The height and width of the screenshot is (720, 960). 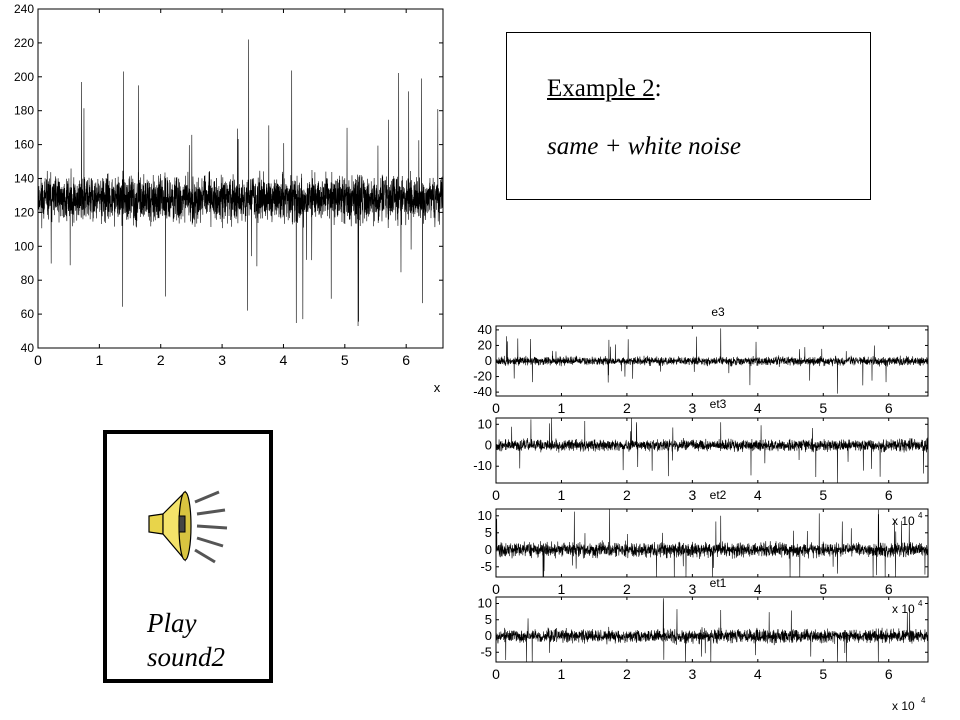 What do you see at coordinates (24, 111) in the screenshot?
I see `y-tick-label: 180` at bounding box center [24, 111].